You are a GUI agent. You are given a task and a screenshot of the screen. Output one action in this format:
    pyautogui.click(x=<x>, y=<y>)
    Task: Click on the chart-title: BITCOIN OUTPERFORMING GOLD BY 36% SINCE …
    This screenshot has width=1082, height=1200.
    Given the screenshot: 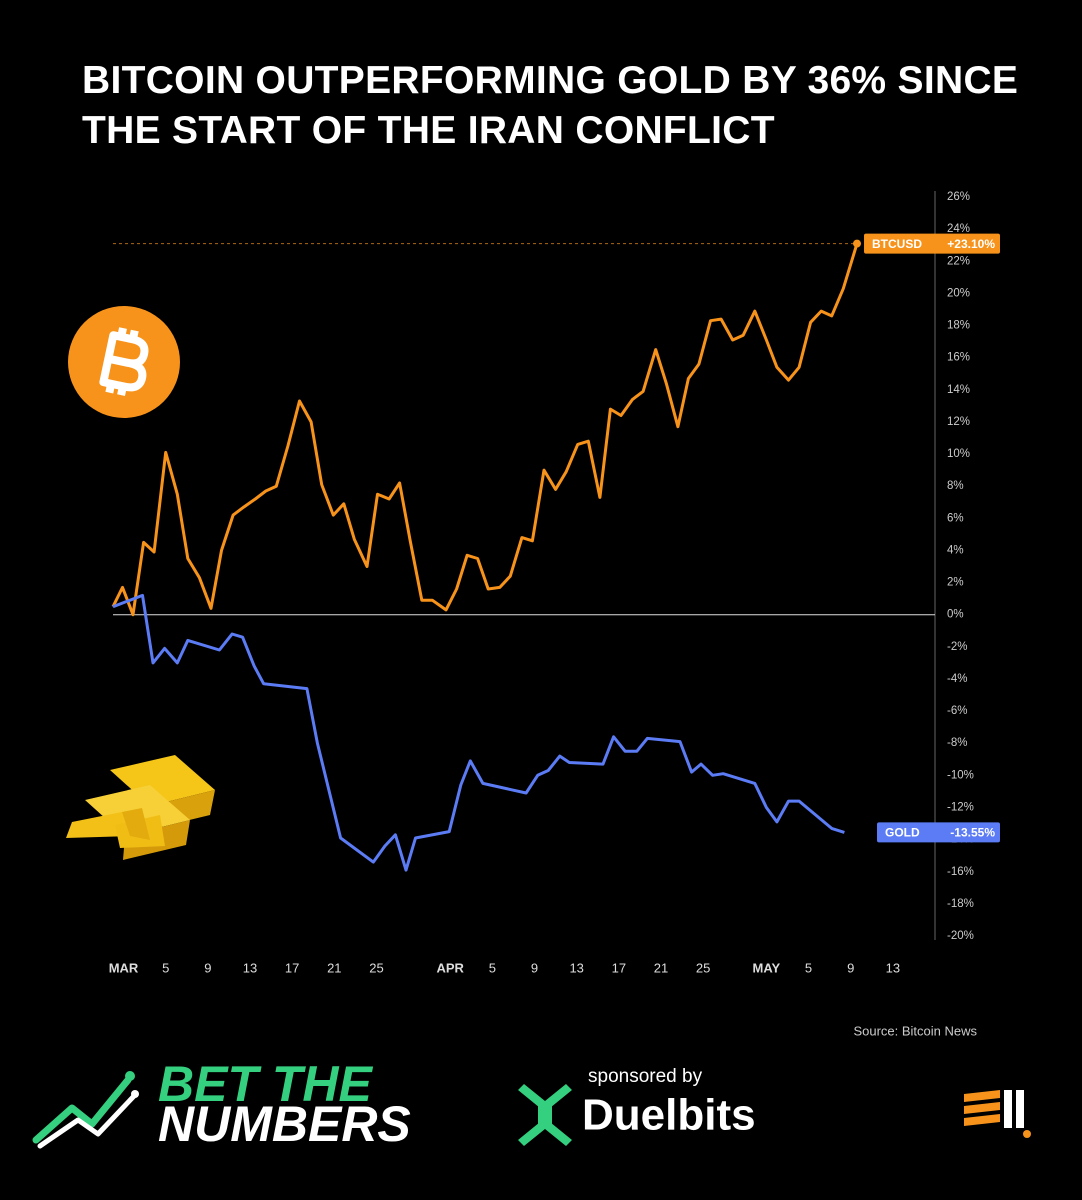 What is the action you would take?
    pyautogui.click(x=550, y=105)
    